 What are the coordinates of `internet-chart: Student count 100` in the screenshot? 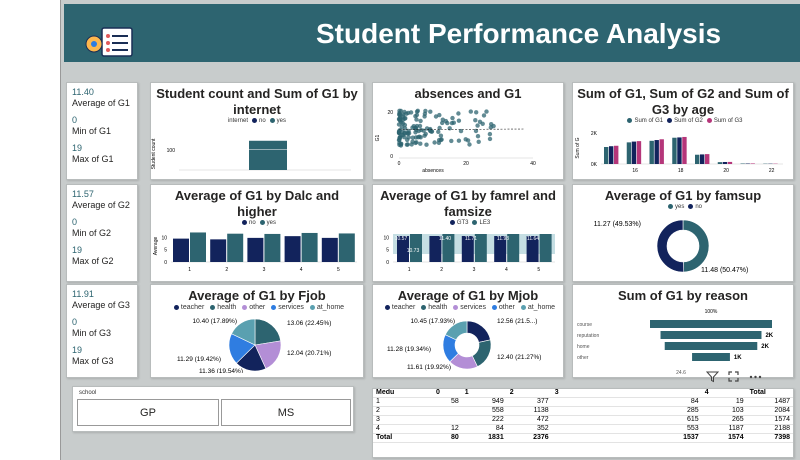 It's located at (251, 154).